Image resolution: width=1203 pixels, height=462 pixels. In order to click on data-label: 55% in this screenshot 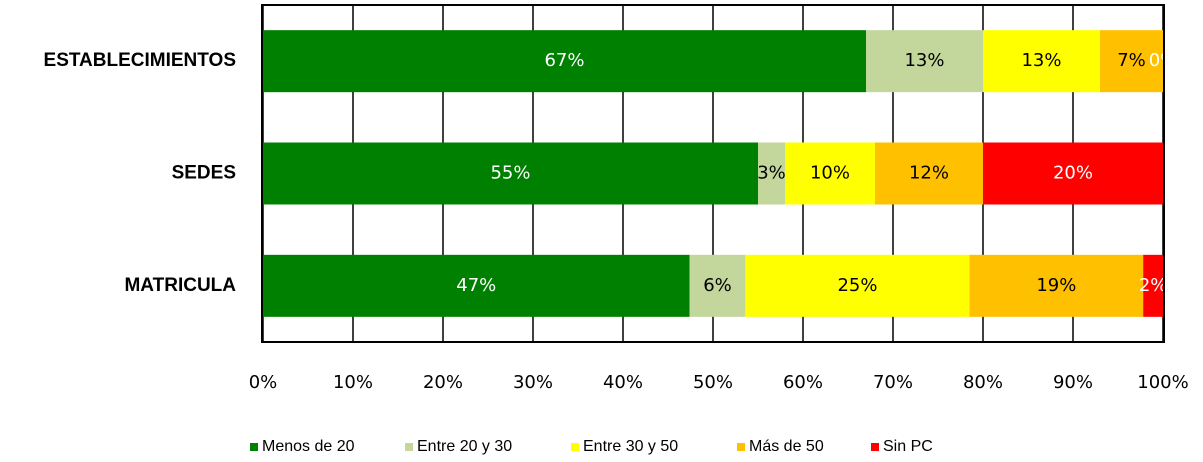, I will do `click(510, 173)`.